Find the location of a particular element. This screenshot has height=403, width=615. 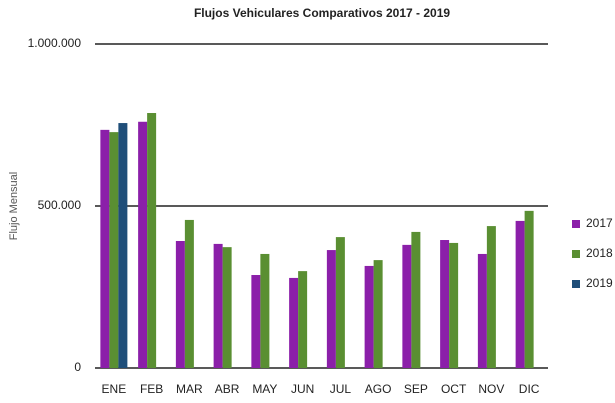

x-tick-label: MAY is located at coordinates (264, 389).